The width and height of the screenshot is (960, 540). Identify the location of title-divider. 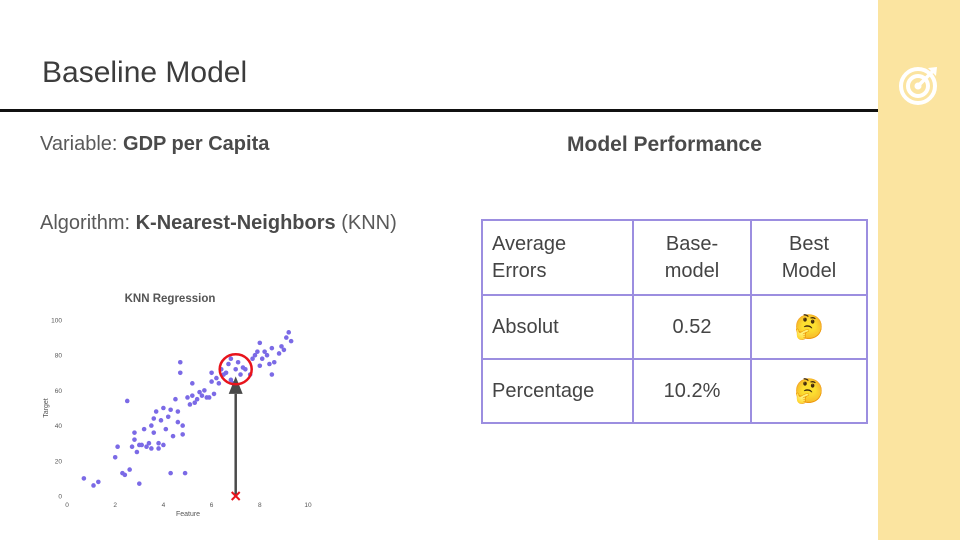
(439, 110).